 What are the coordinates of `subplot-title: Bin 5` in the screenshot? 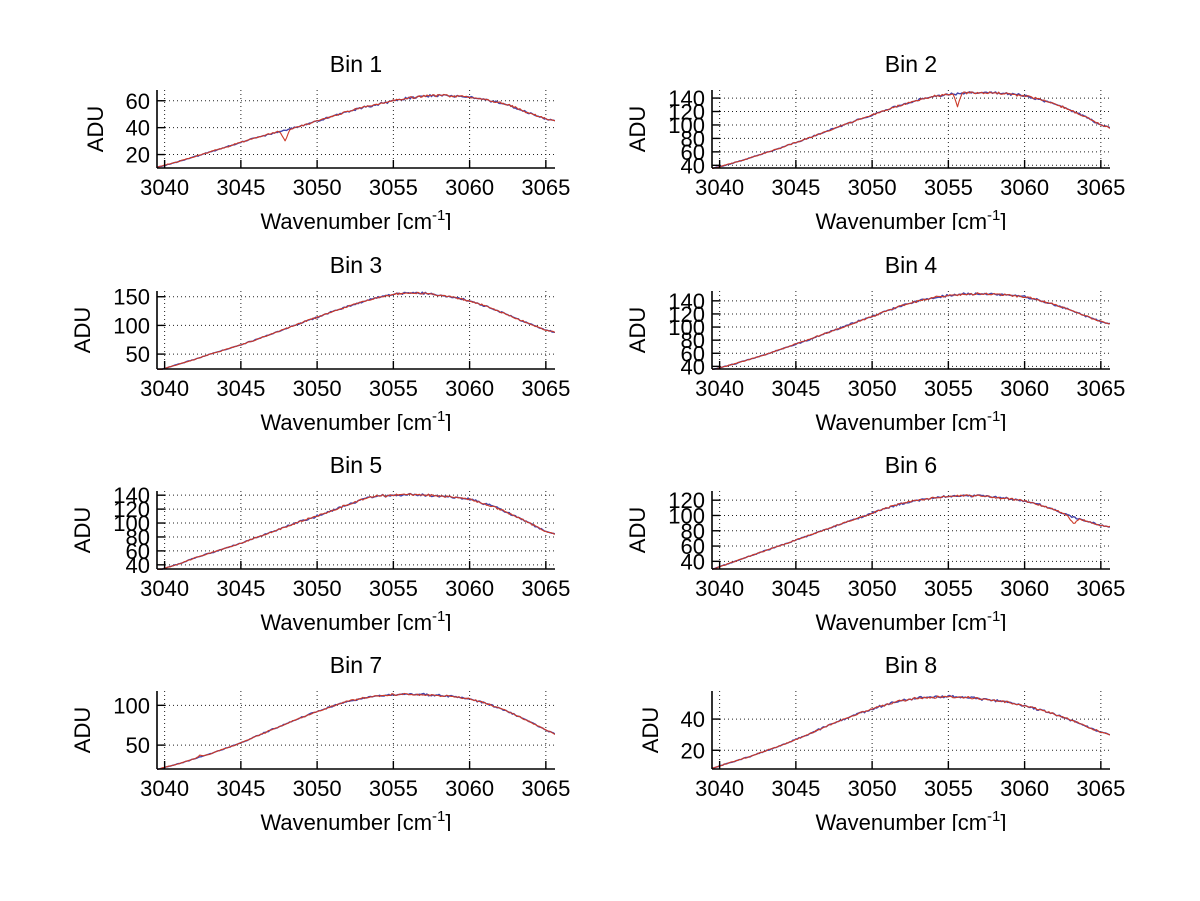 It's located at (356, 465).